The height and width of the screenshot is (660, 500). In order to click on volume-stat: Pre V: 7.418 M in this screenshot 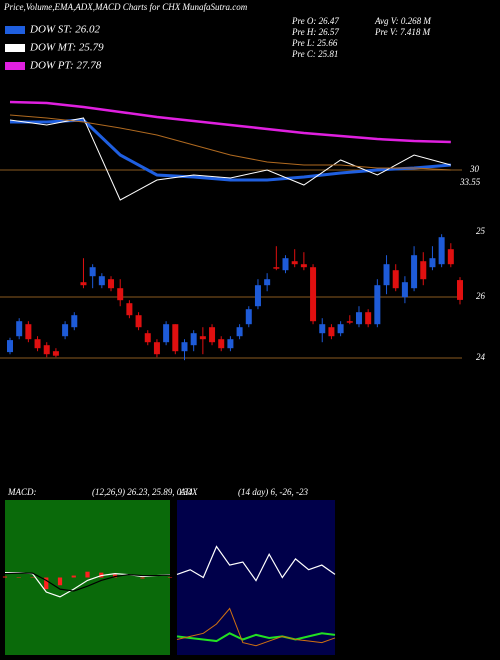, I will do `click(402, 32)`.